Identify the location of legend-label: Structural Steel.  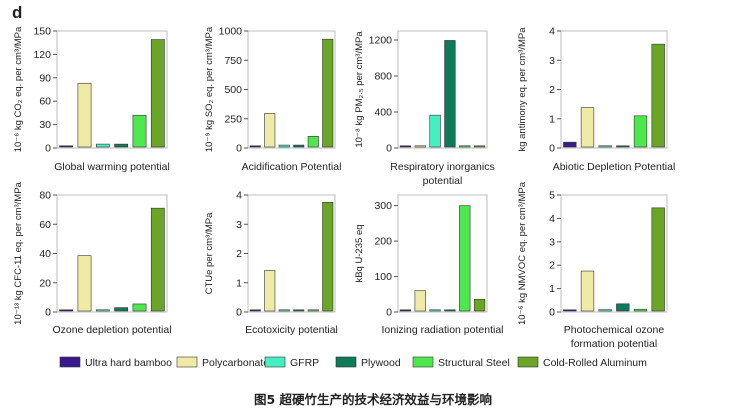
(474, 363).